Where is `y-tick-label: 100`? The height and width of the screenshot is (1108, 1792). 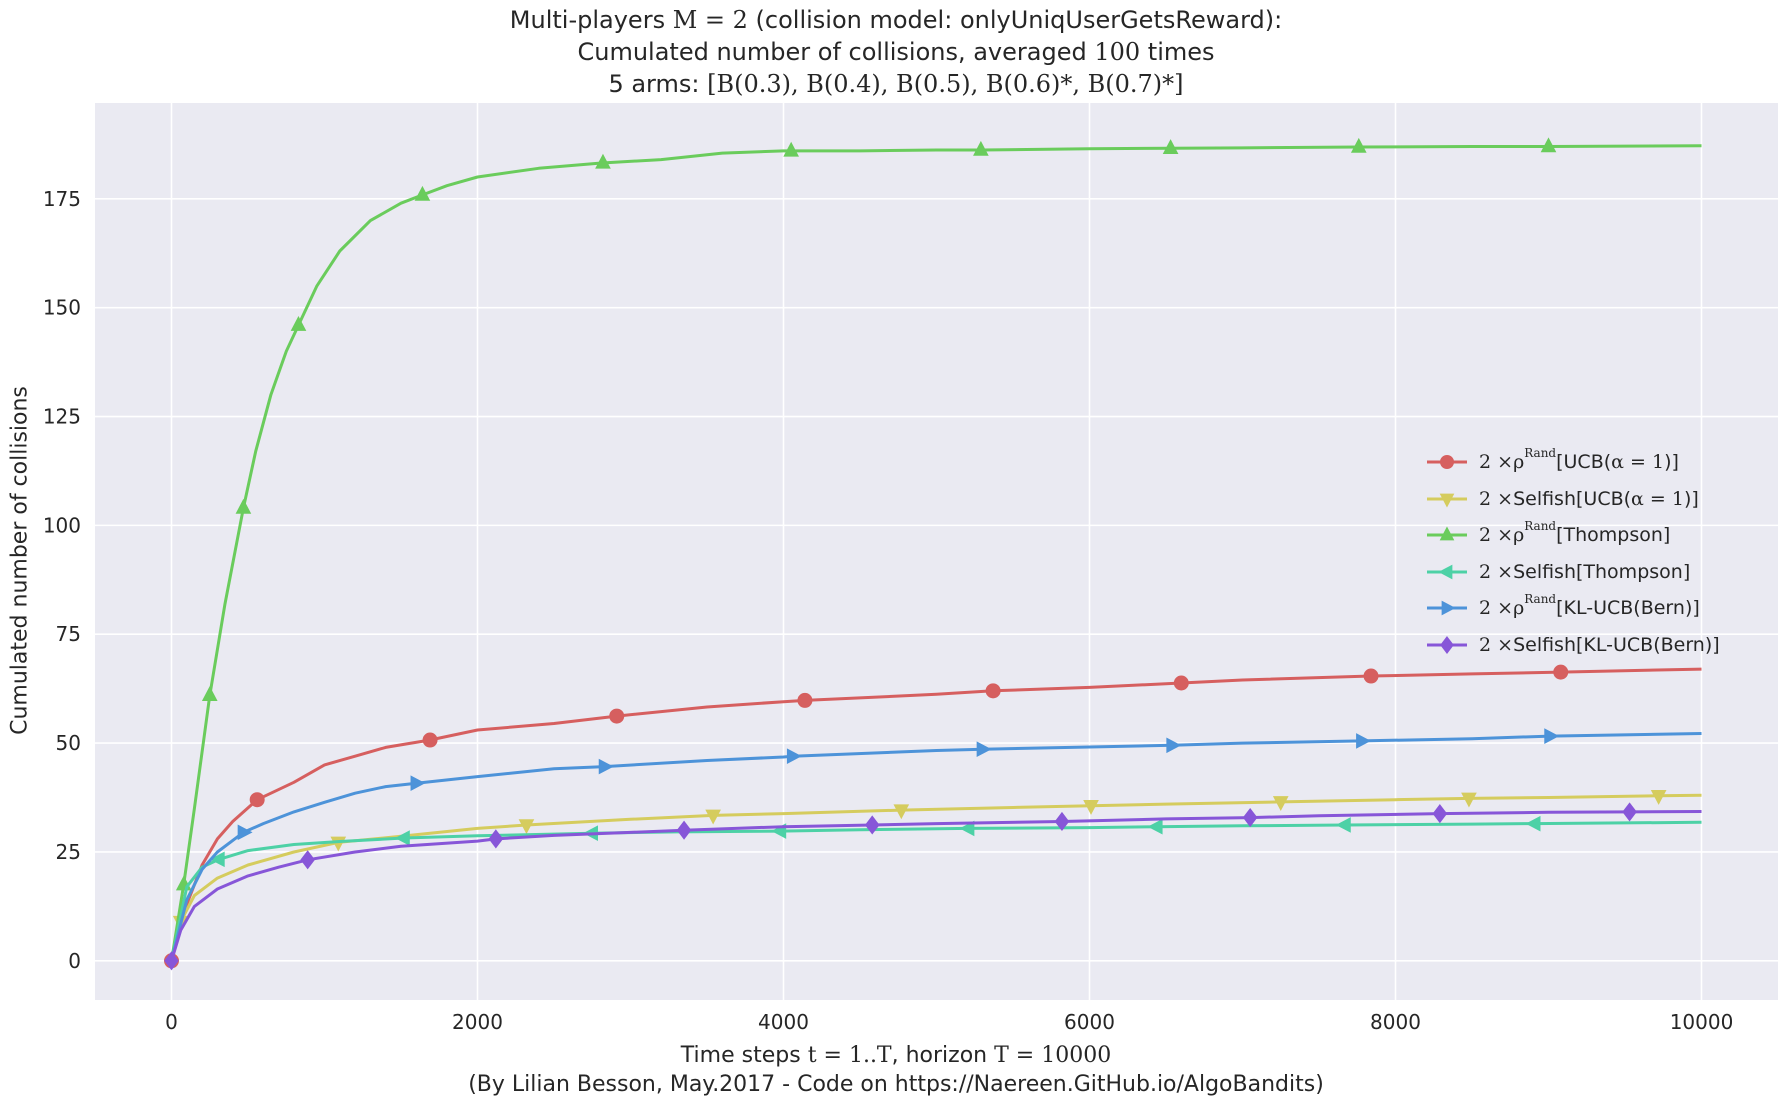 y-tick-label: 100 is located at coordinates (62, 525).